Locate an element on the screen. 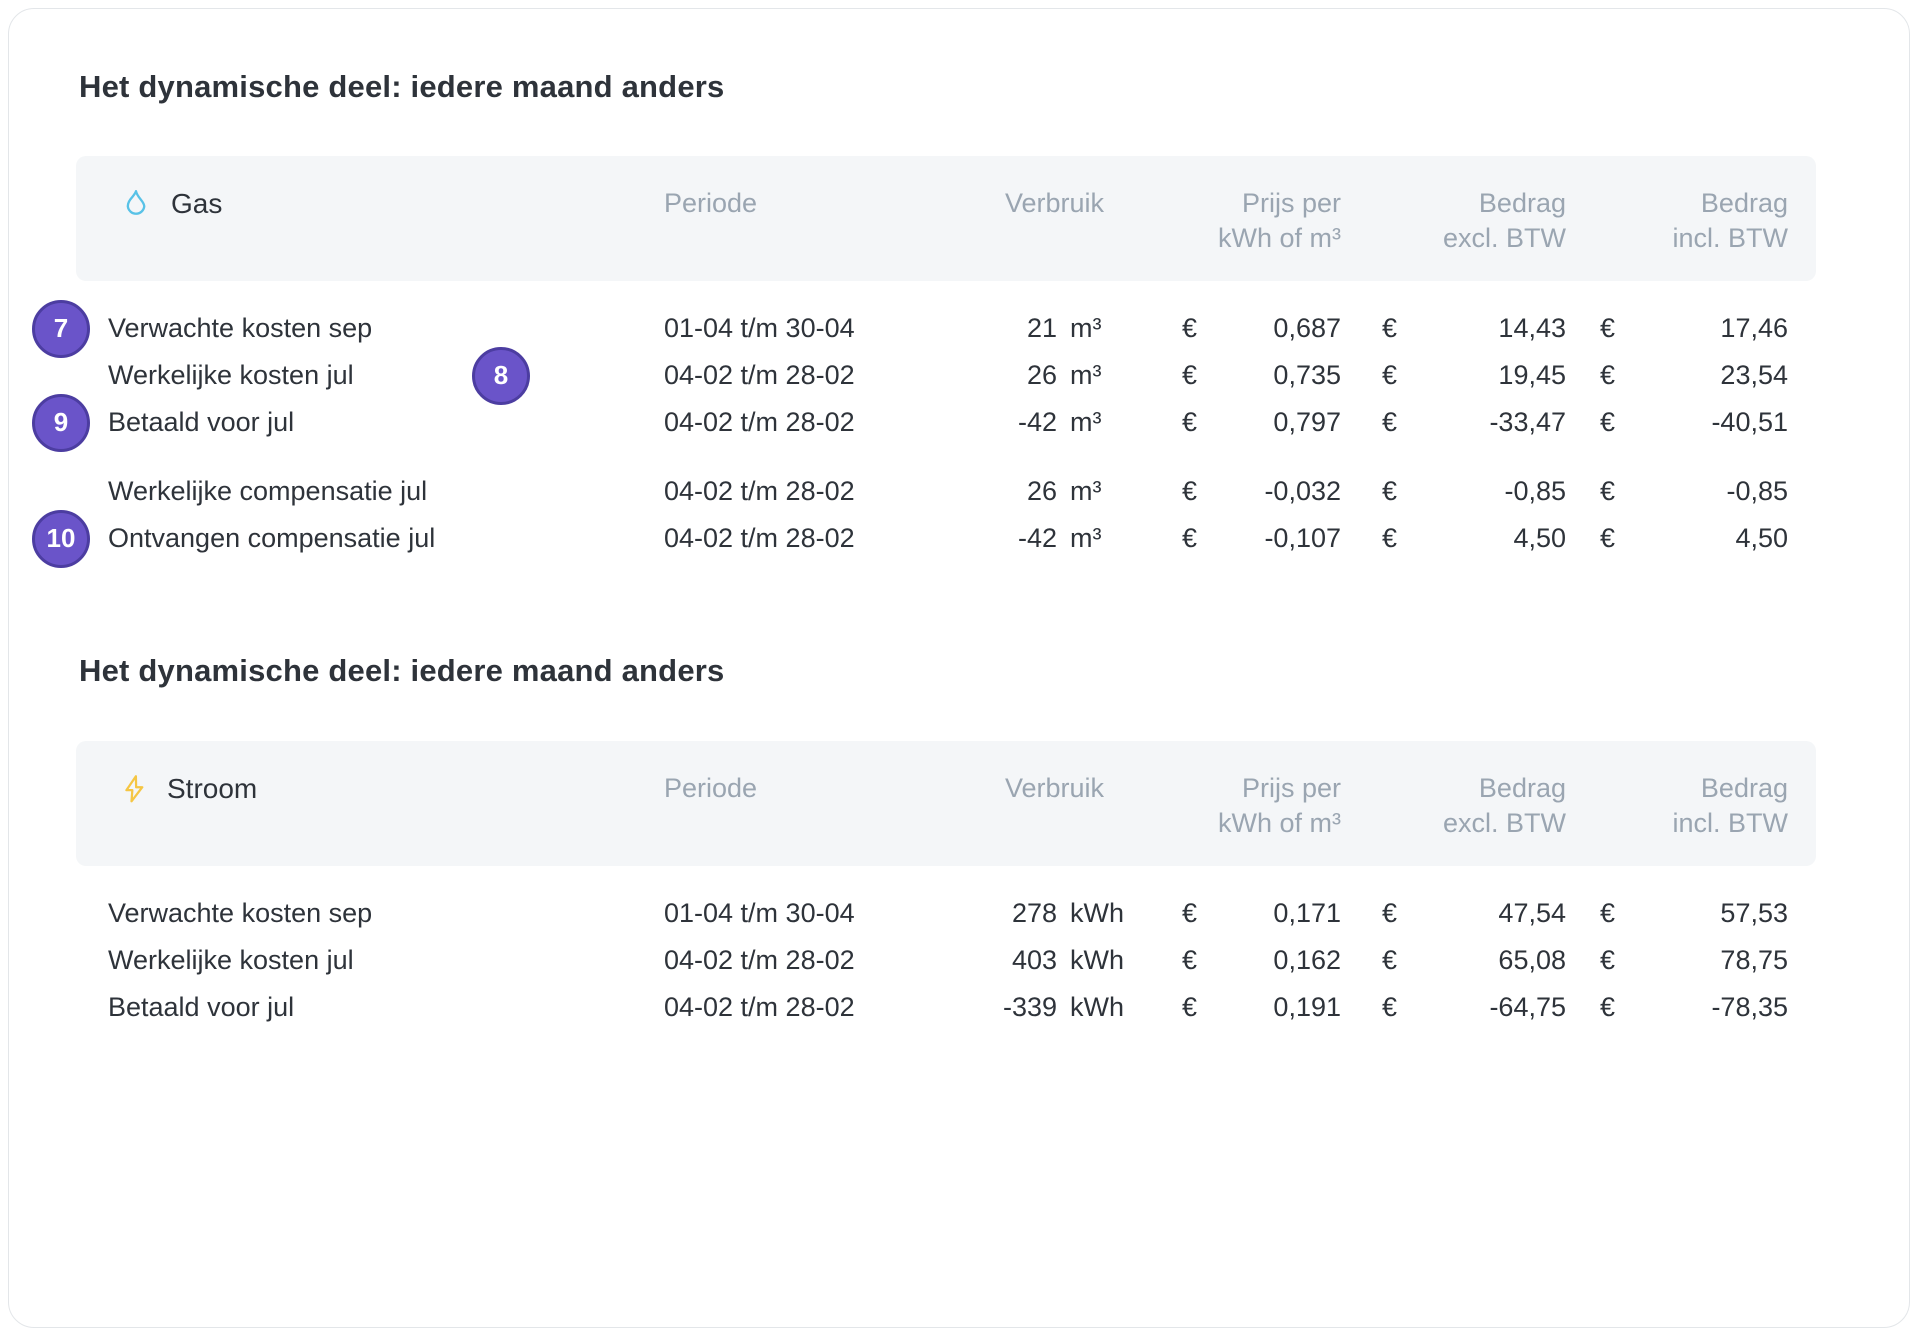  annotation-badge: 10 is located at coordinates (61, 538).